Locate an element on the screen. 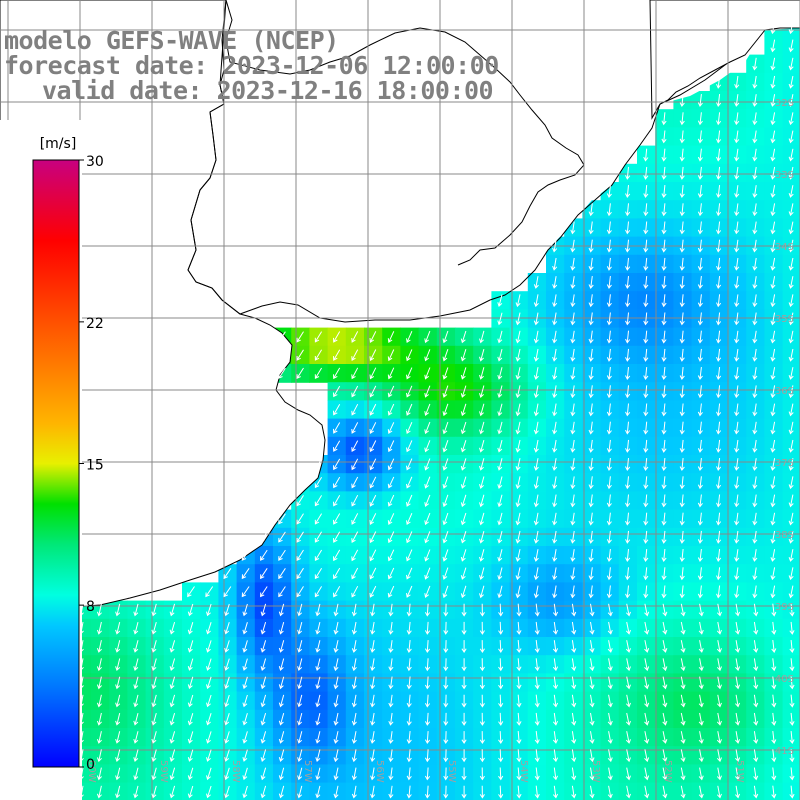  latitude-label: 34S is located at coordinates (784, 247).